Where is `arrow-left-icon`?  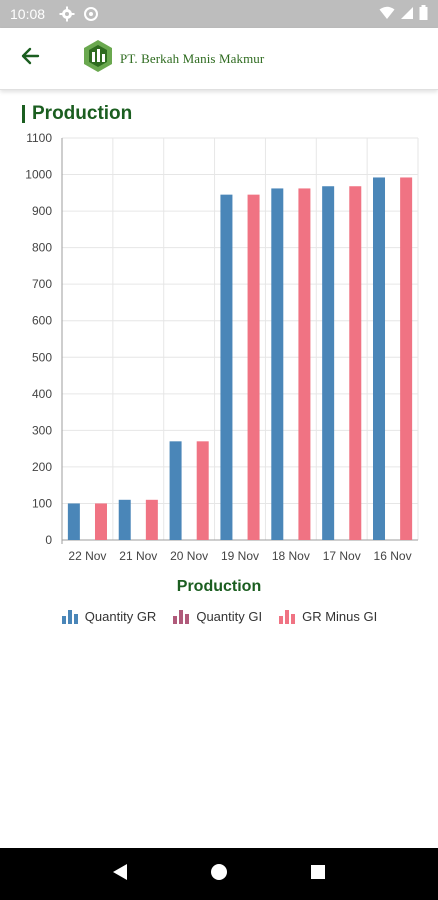 arrow-left-icon is located at coordinates (30, 58).